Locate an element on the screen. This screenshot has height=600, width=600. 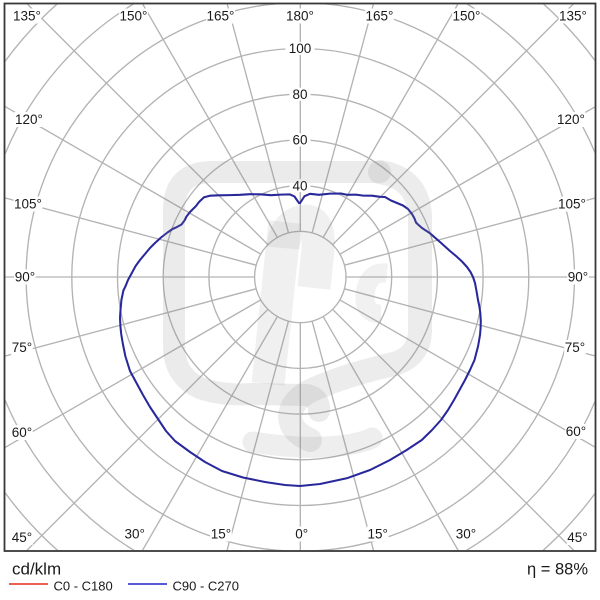
svg-text: cd/klm is located at coordinates (36, 569).